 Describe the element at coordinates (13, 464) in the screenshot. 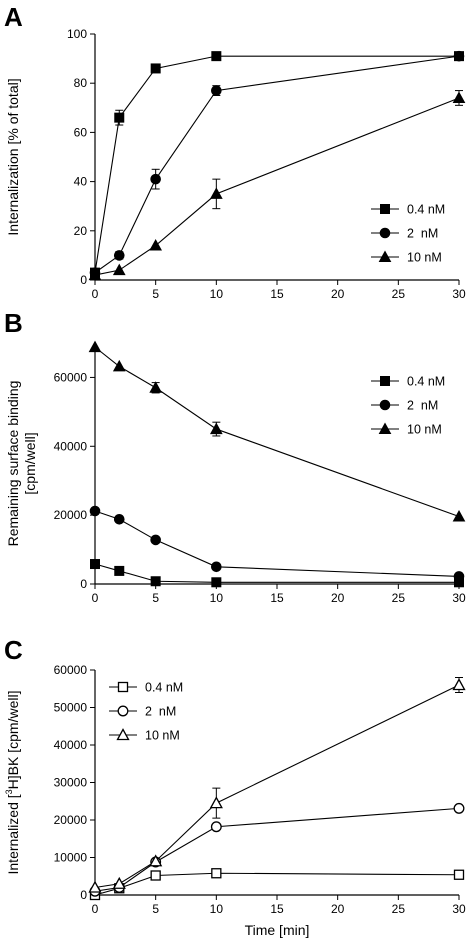

I see `y-axis-label: Remaining surface binding` at that location.